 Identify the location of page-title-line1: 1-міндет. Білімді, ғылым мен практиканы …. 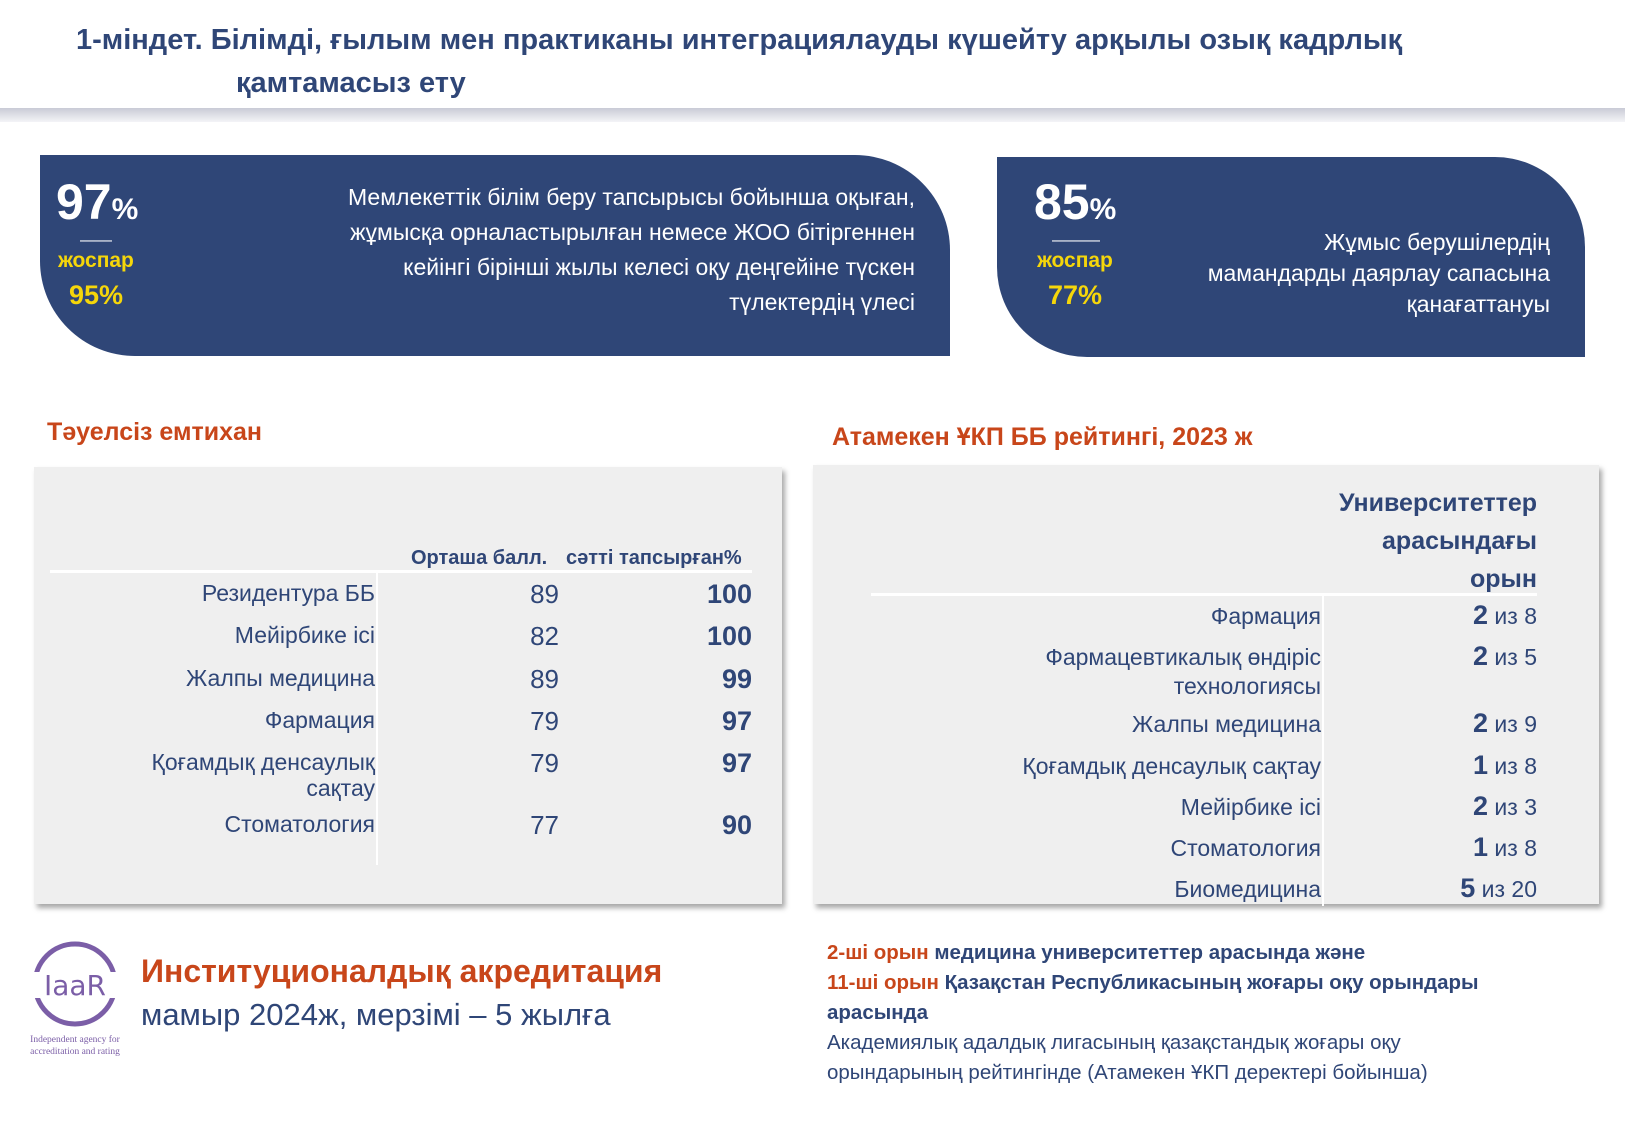
(739, 40).